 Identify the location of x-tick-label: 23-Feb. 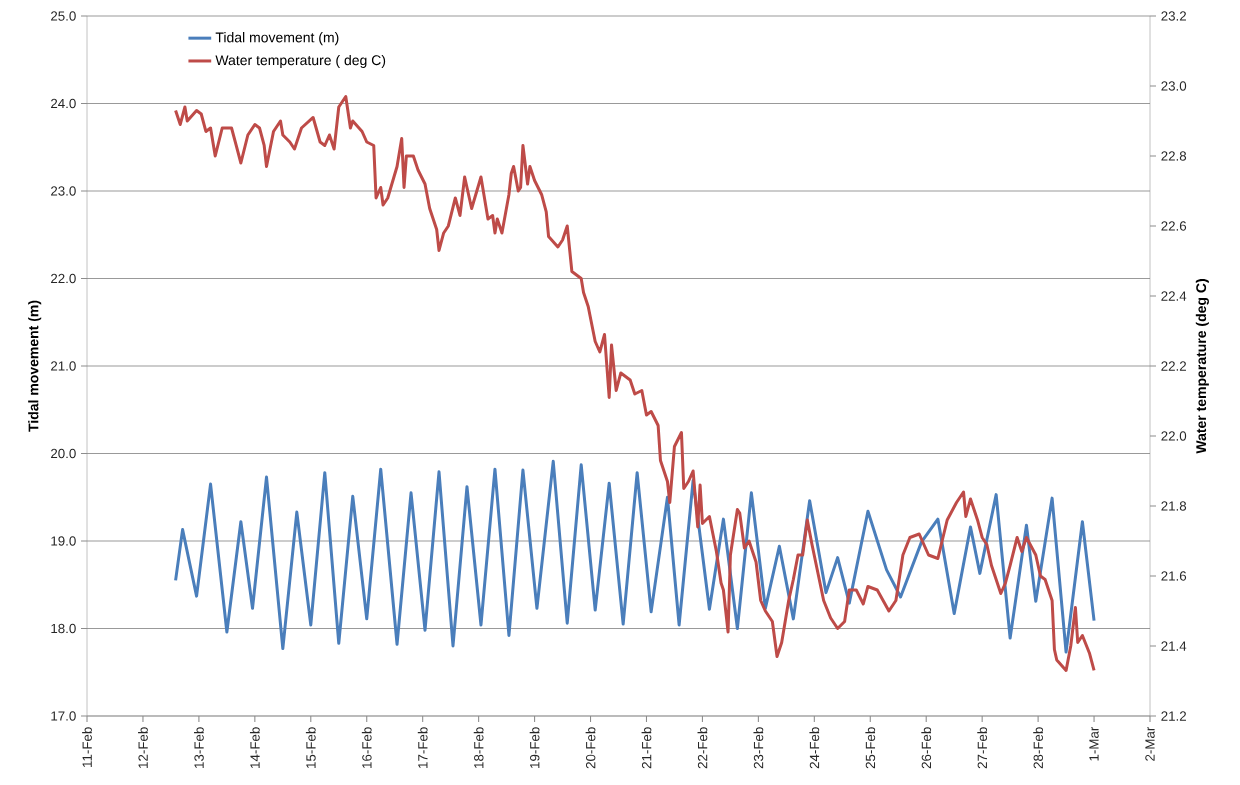
(758, 748).